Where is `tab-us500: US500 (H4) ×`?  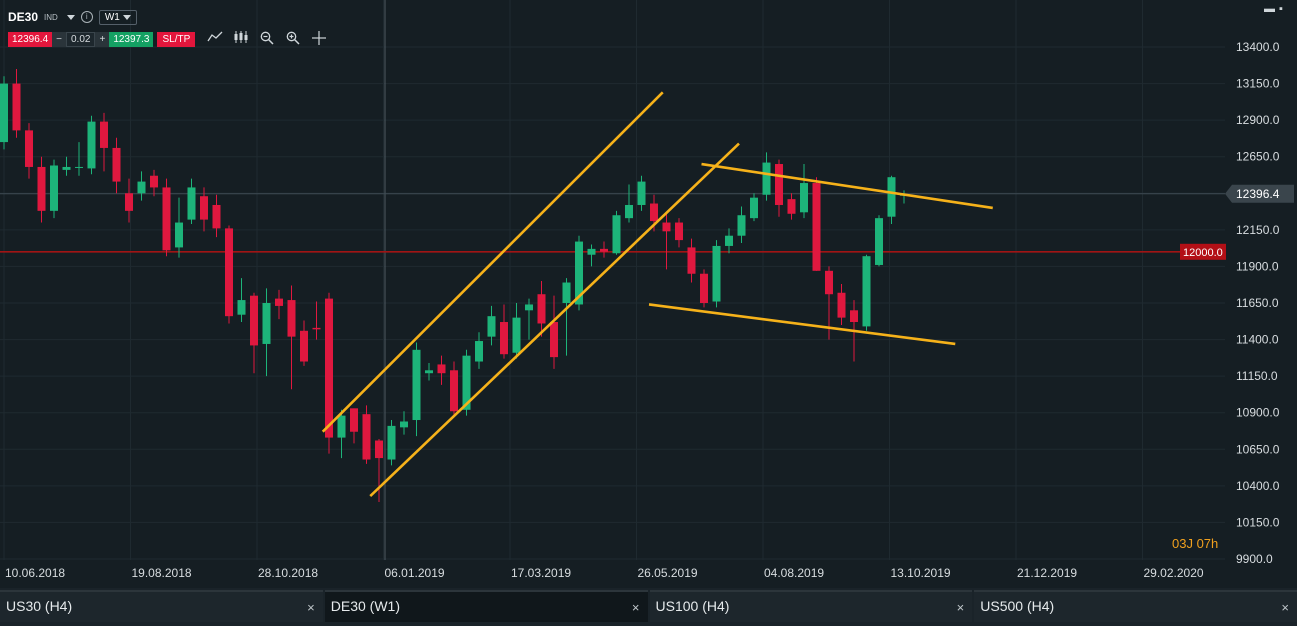 tab-us500: US500 (H4) × is located at coordinates (1135, 606).